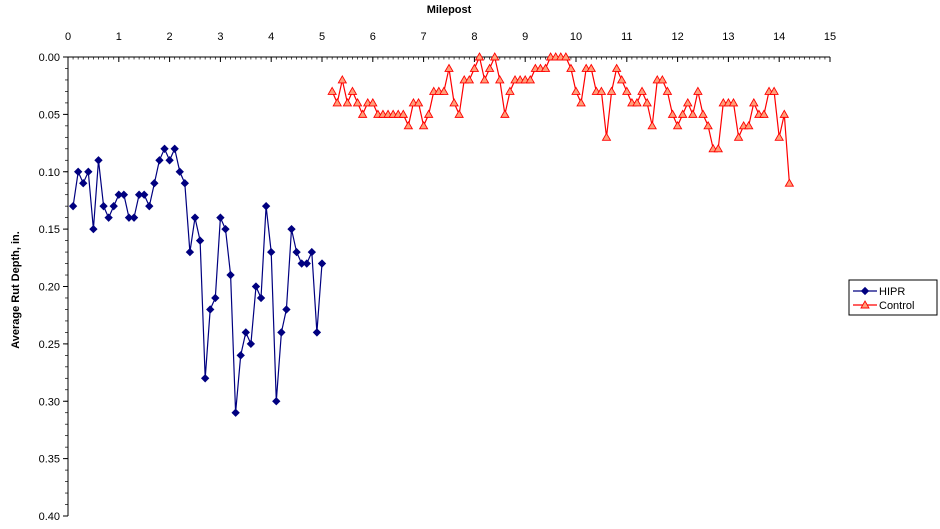 The image size is (940, 529). Describe the element at coordinates (49, 517) in the screenshot. I see `y-tick-label: 0.40` at that location.